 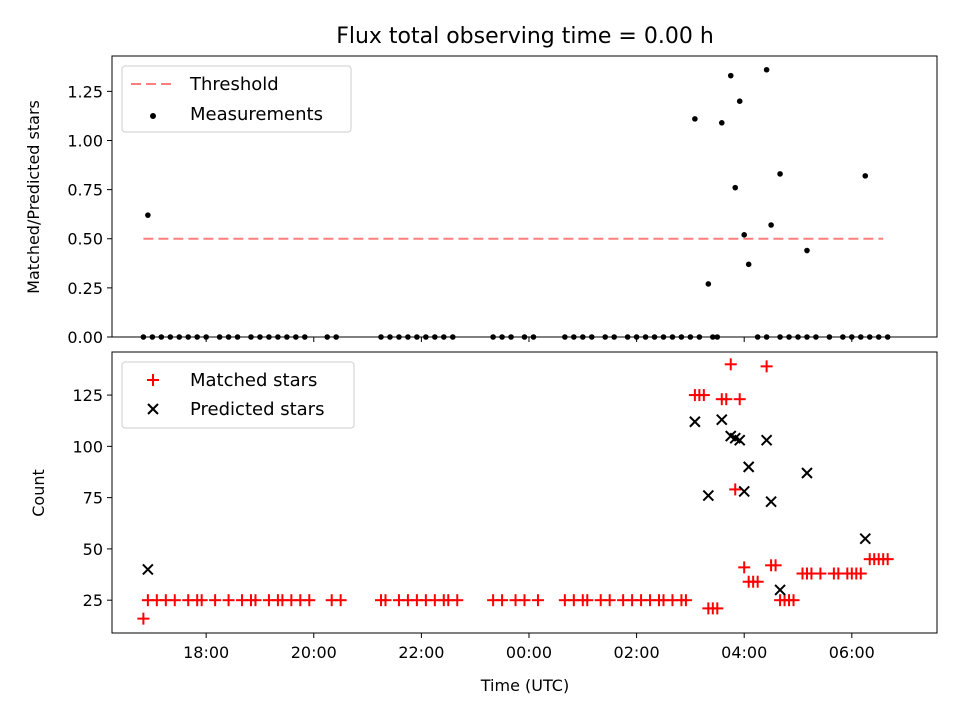 What do you see at coordinates (153, 116) in the screenshot?
I see `legend-measurements-swatch` at bounding box center [153, 116].